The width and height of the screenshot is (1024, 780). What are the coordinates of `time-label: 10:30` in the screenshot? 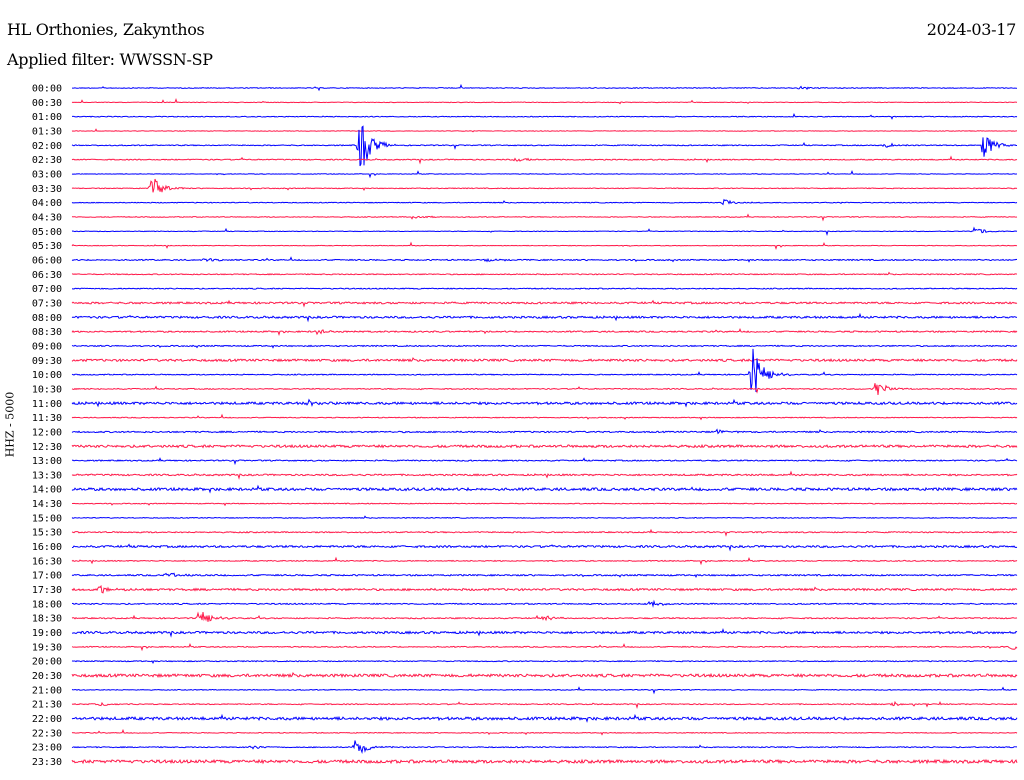 It's located at (47, 389).